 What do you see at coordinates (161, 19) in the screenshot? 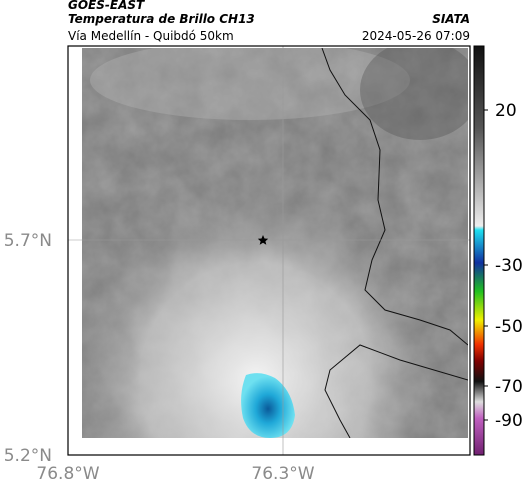
I see `title: Temperatura de Brillo CH13` at bounding box center [161, 19].